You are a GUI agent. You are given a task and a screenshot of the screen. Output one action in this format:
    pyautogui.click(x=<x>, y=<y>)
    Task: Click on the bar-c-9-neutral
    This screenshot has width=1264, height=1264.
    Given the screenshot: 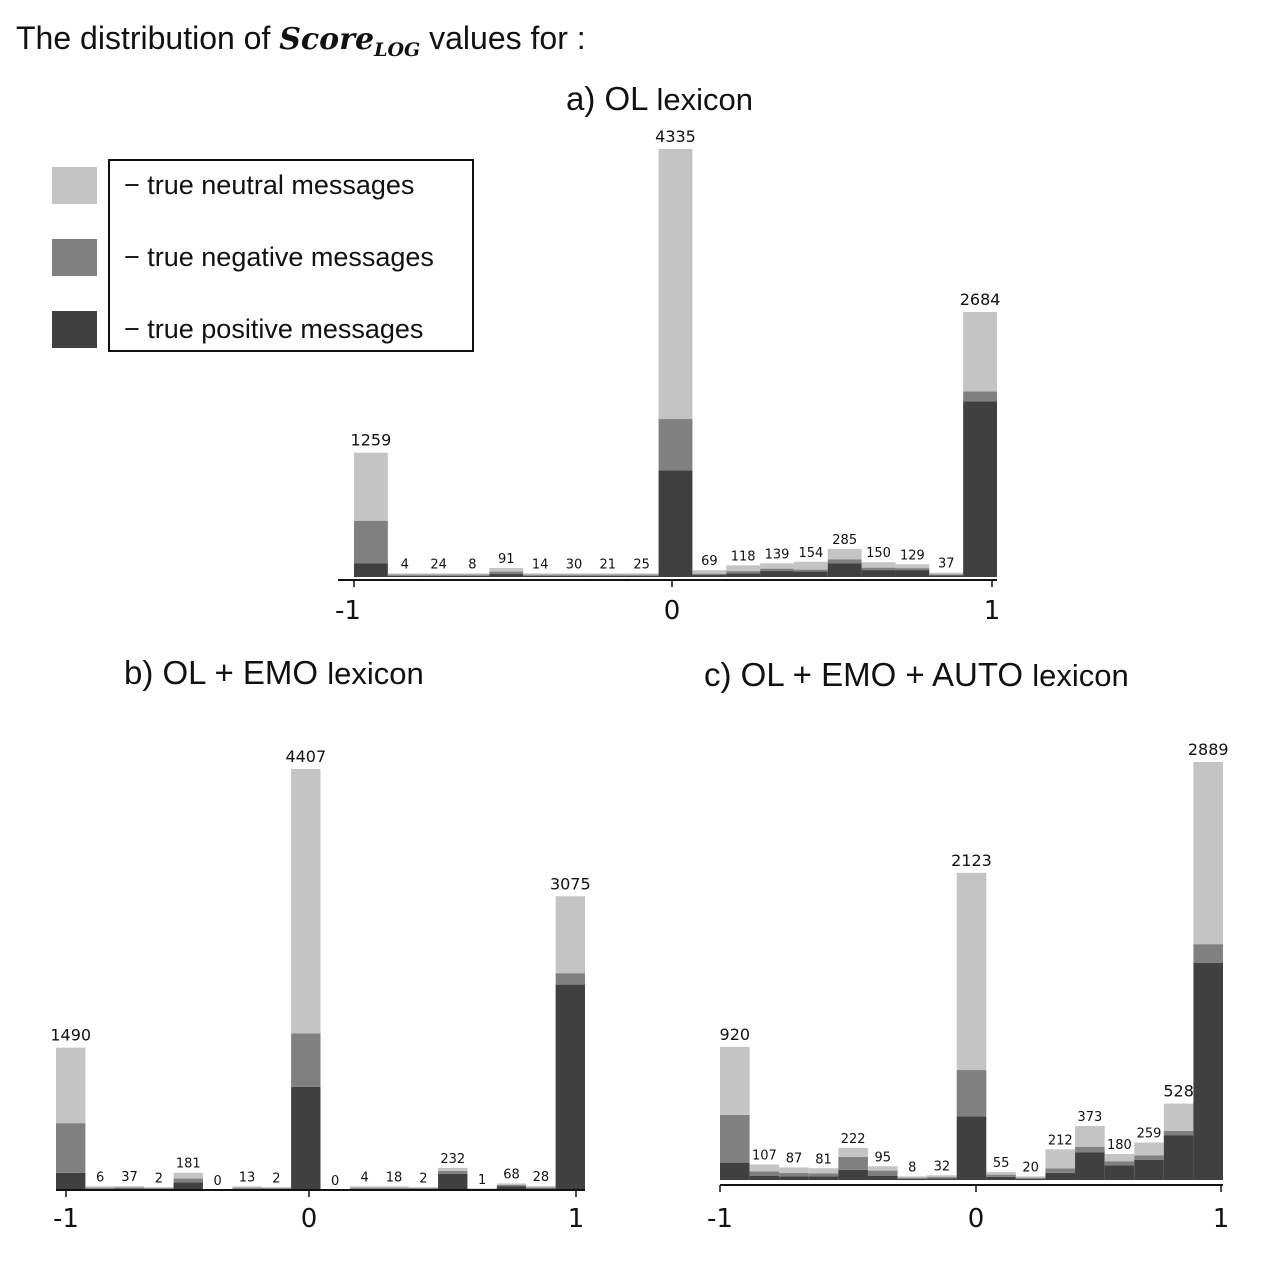 What is the action you would take?
    pyautogui.click(x=1001, y=1173)
    